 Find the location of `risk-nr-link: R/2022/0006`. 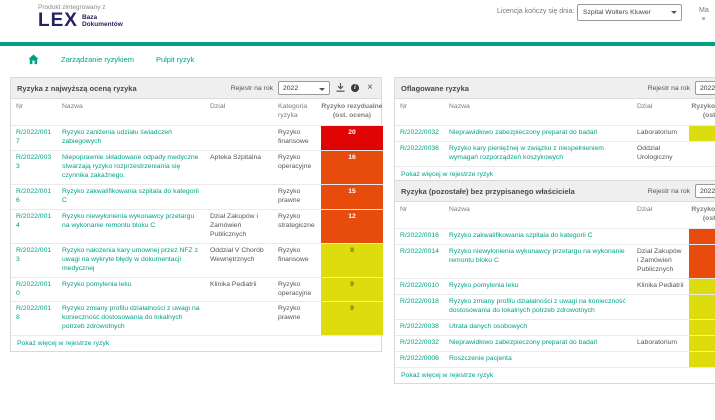

risk-nr-link: R/2022/0006 is located at coordinates (419, 358).